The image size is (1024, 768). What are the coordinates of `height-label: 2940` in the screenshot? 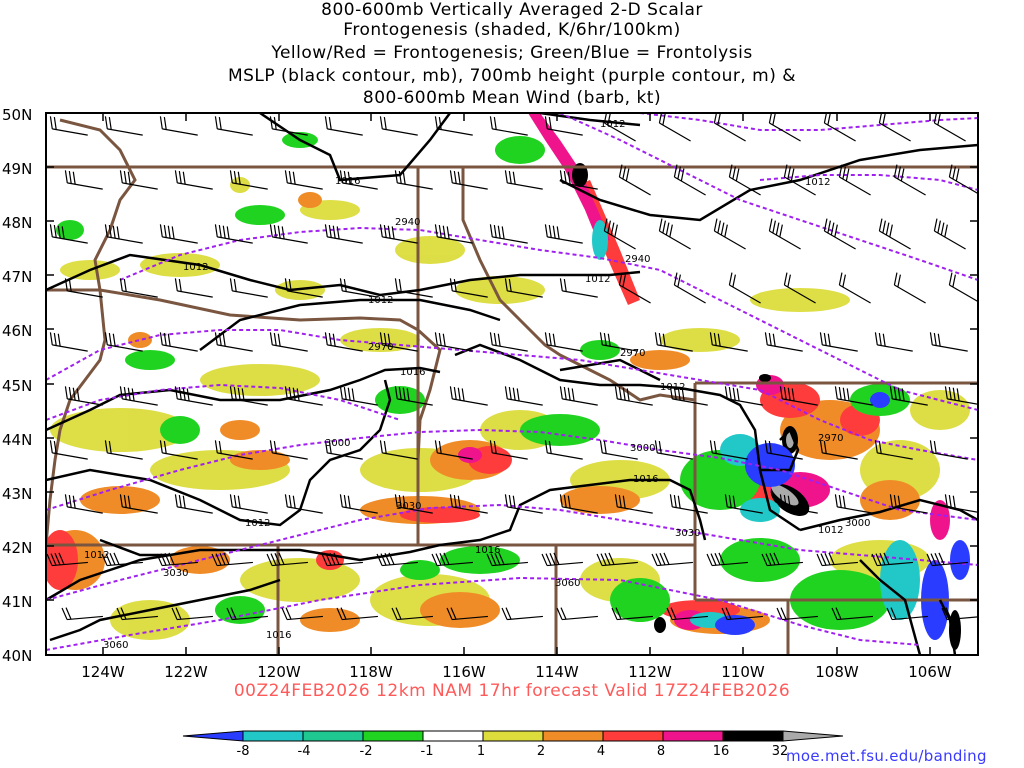 It's located at (637, 259).